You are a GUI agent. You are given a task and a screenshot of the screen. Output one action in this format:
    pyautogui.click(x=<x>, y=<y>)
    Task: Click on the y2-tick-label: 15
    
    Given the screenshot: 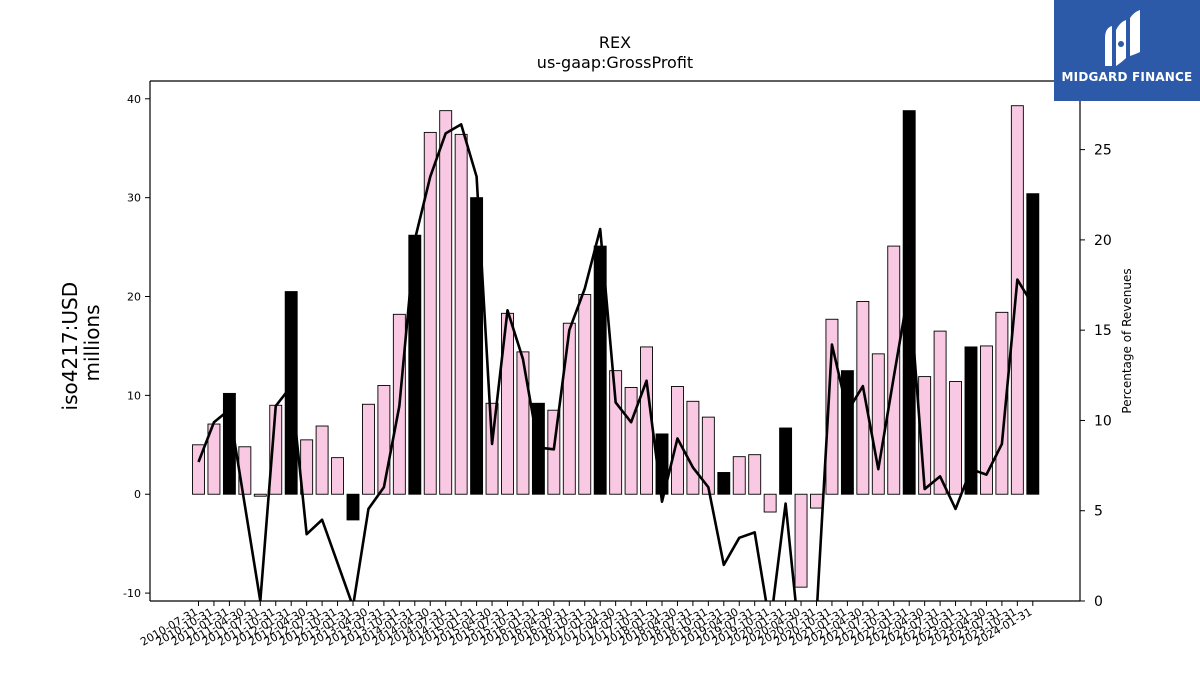 What is the action you would take?
    pyautogui.click(x=1103, y=331)
    